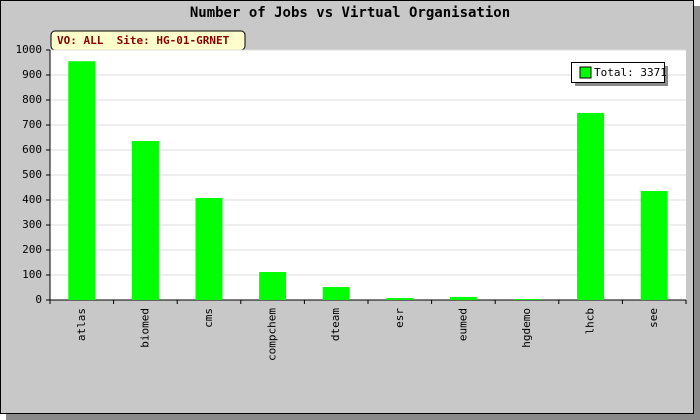 The height and width of the screenshot is (420, 700). What do you see at coordinates (526, 328) in the screenshot?
I see `x-tick-label: hgdemo` at bounding box center [526, 328].